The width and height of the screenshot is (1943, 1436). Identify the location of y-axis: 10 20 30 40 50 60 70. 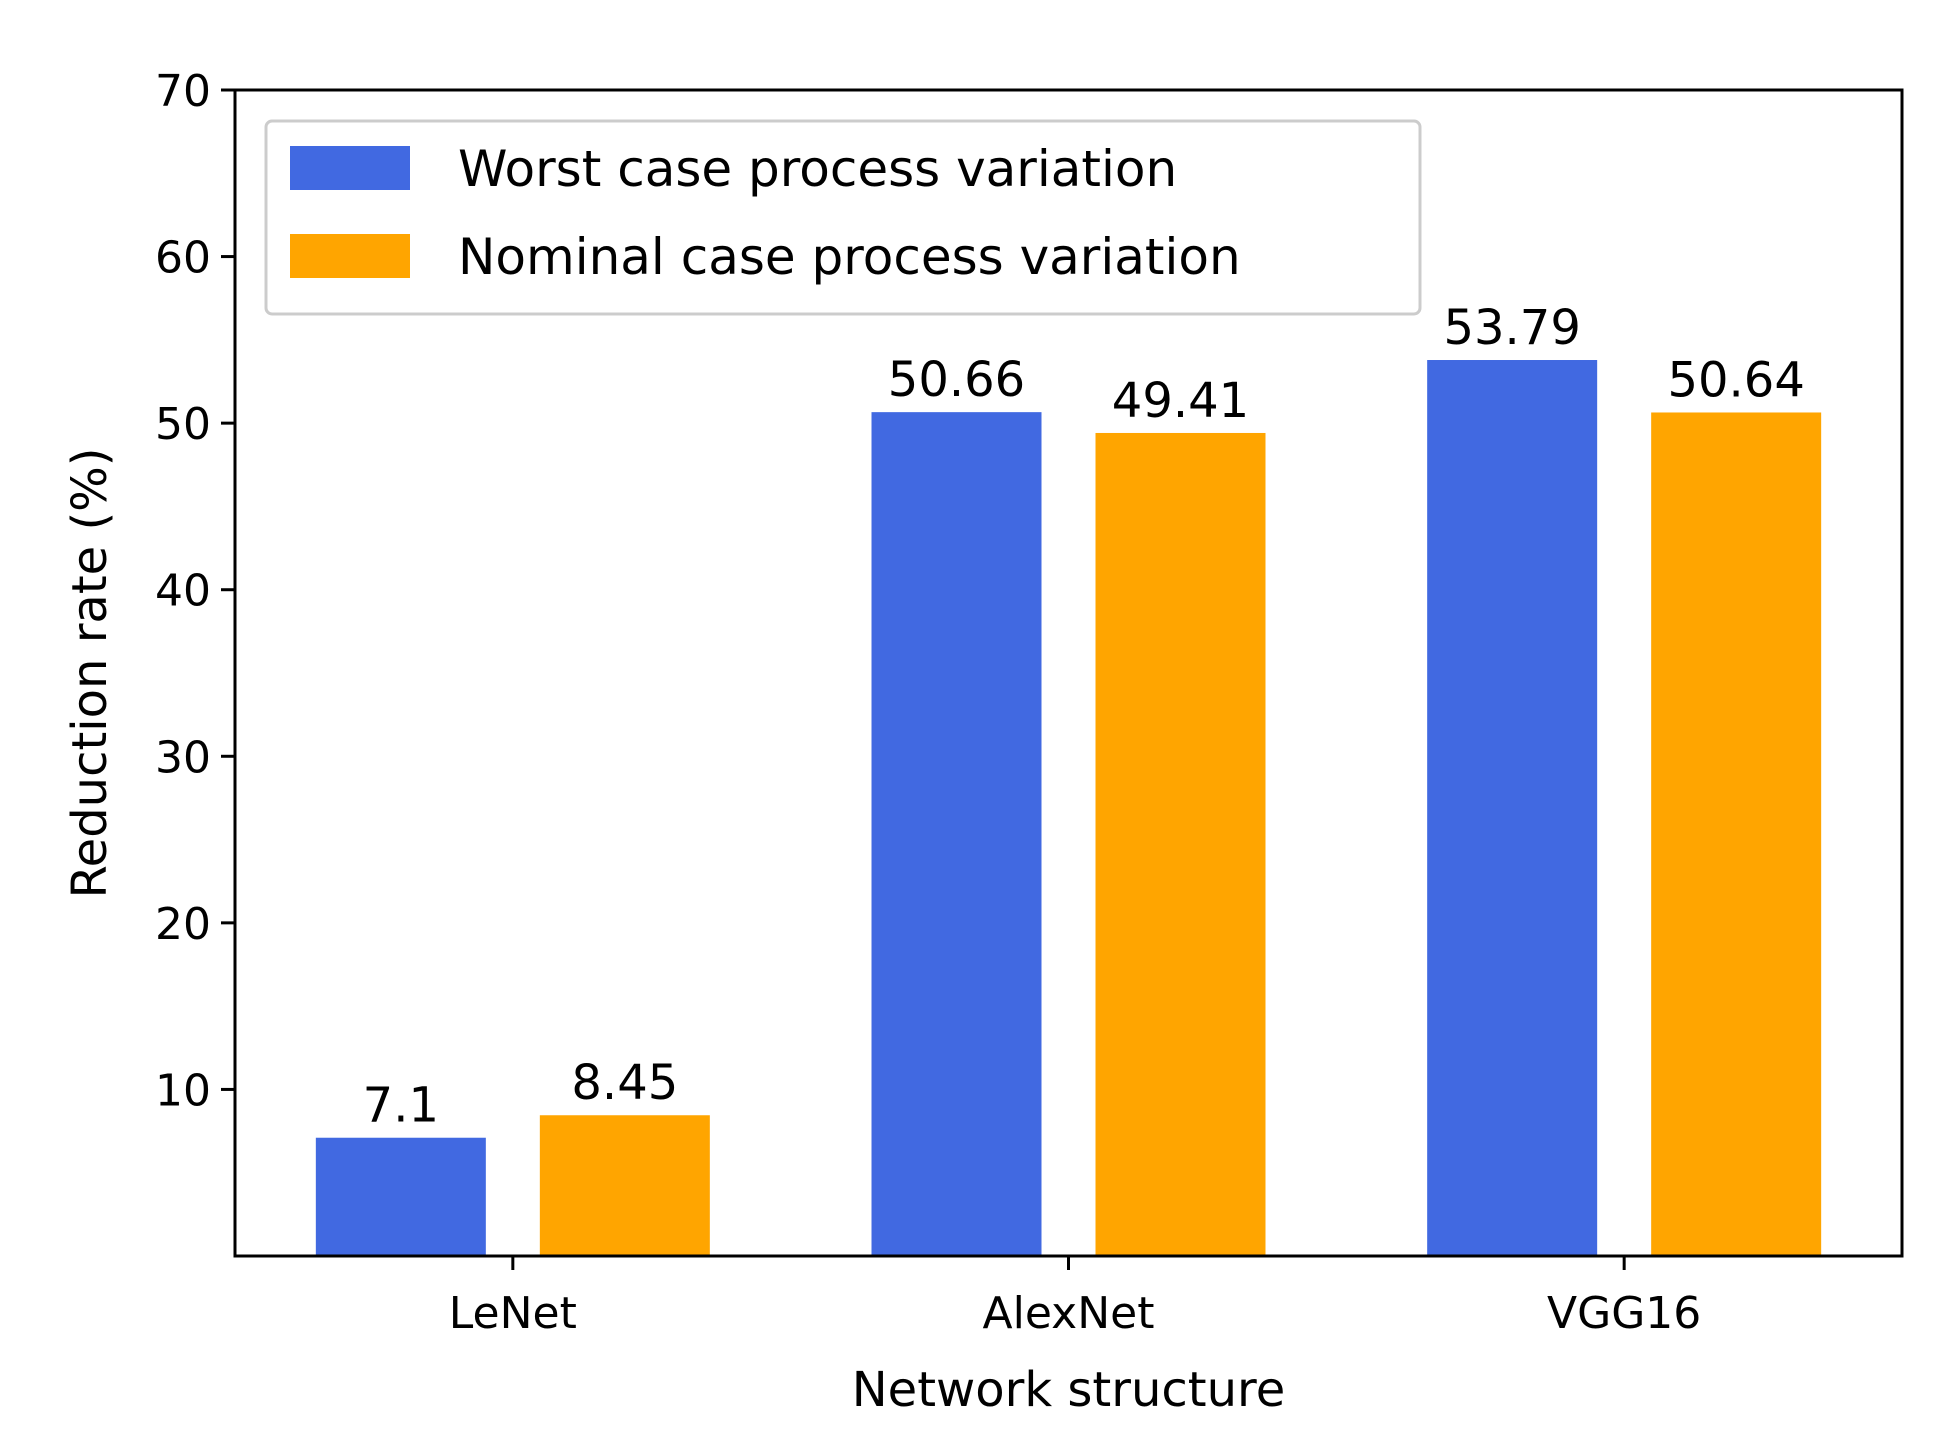
(195, 591).